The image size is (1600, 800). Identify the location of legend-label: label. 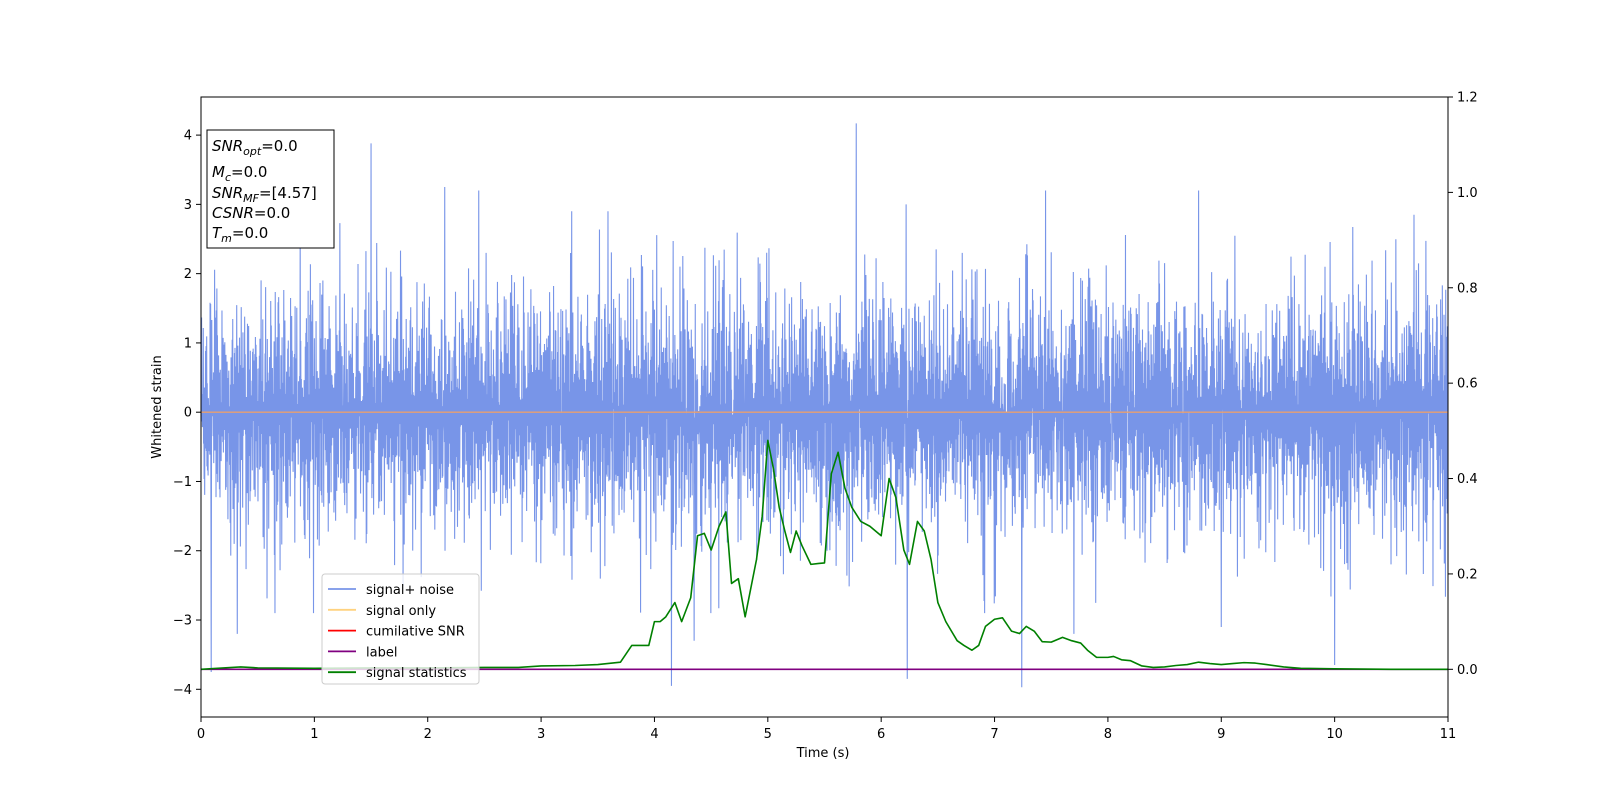
(381, 652).